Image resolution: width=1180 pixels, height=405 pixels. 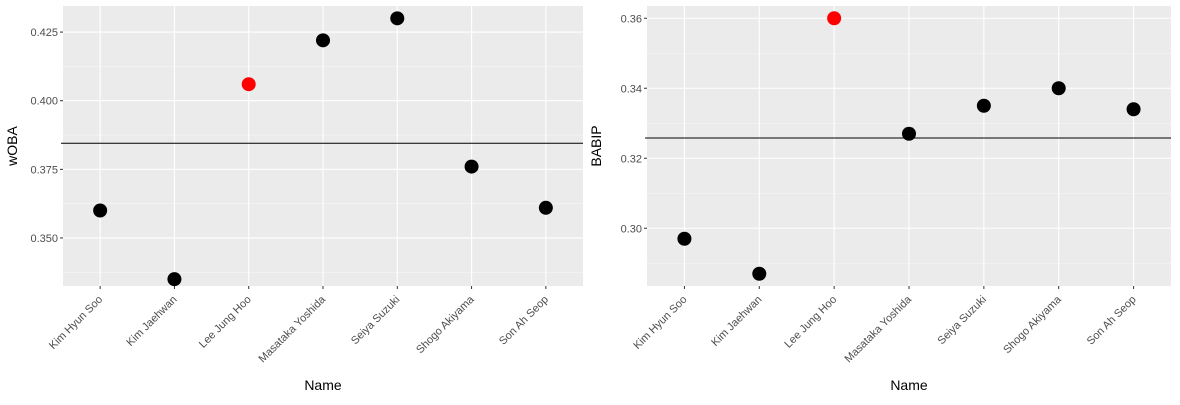 I want to click on y-axis-title: BABIP, so click(x=596, y=145).